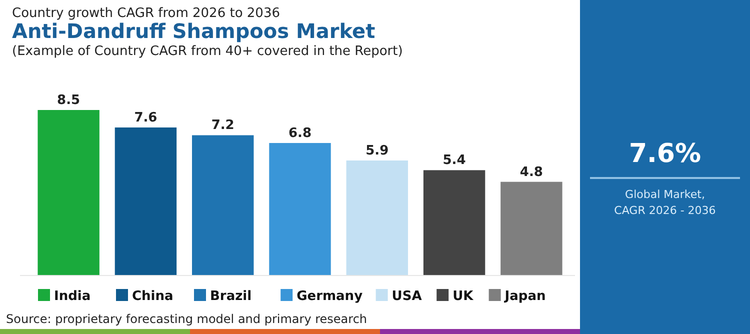  I want to click on x-tick-label: India, so click(72, 296).